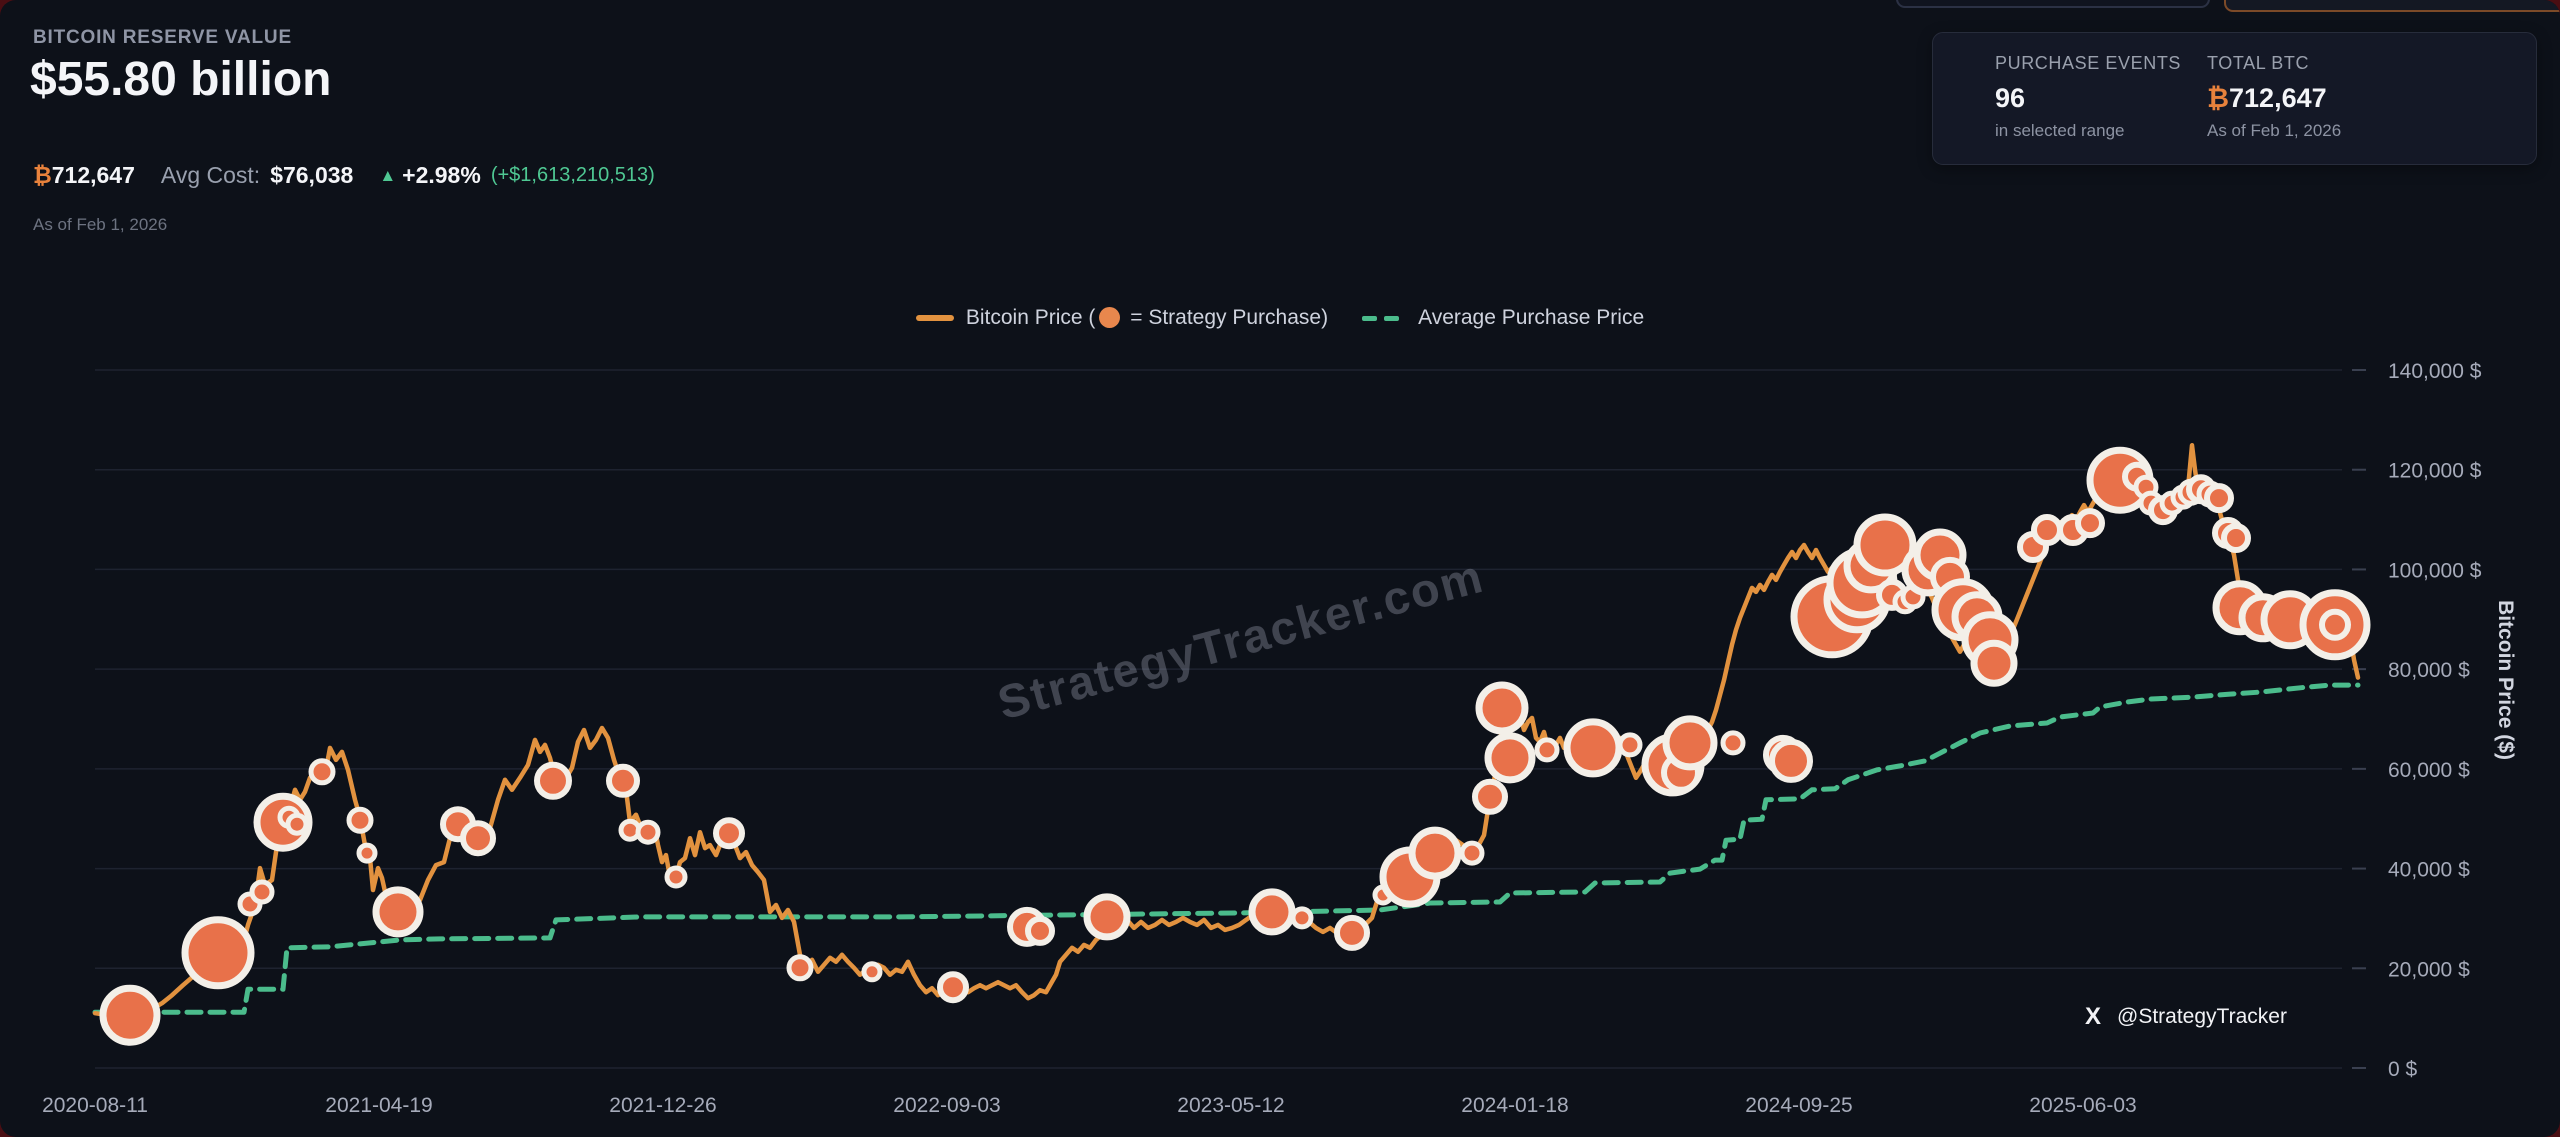 The height and width of the screenshot is (1137, 2560). What do you see at coordinates (2429, 969) in the screenshot?
I see `svg-text: 20,000 $` at bounding box center [2429, 969].